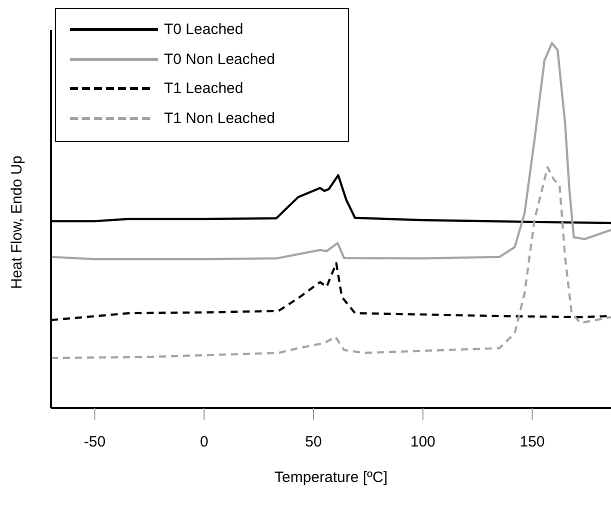 The width and height of the screenshot is (611, 517). Describe the element at coordinates (219, 59) in the screenshot. I see `legend-label: T0 Non Leached` at that location.